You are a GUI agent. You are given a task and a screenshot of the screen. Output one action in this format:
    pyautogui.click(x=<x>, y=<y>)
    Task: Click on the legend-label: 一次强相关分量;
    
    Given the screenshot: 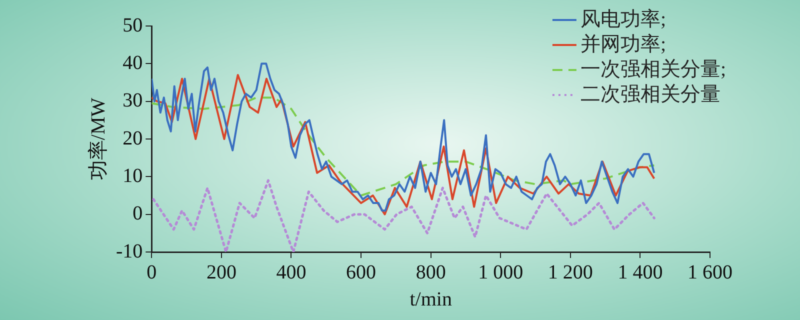 What is the action you would take?
    pyautogui.click(x=653, y=69)
    